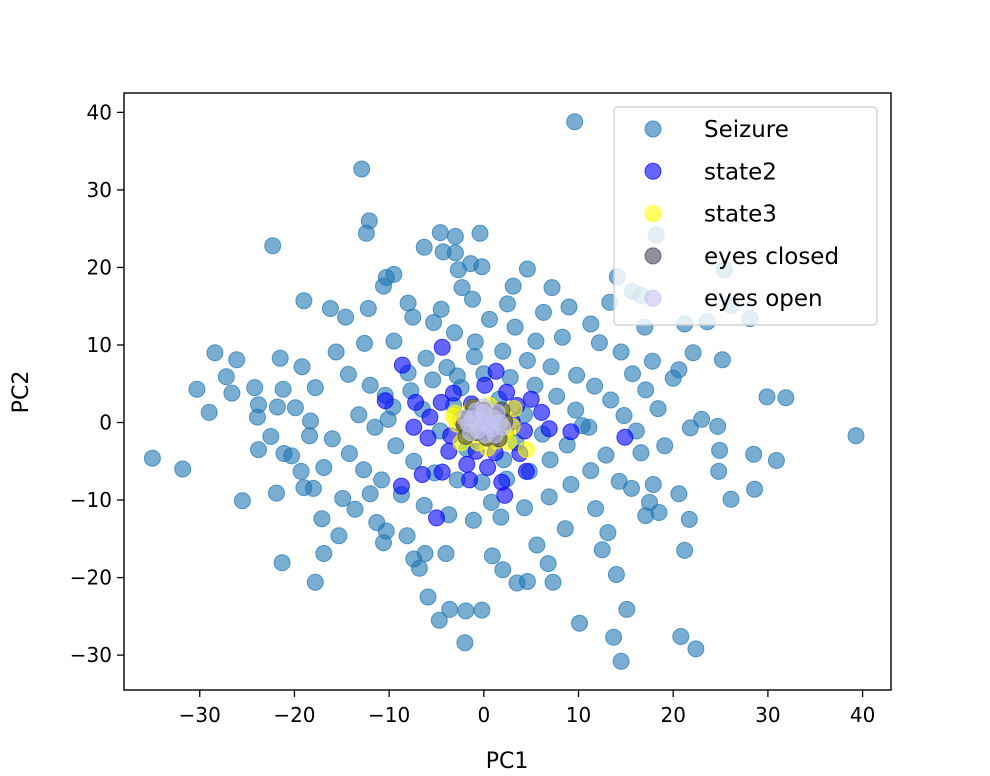 The width and height of the screenshot is (990, 776). Describe the element at coordinates (763, 299) in the screenshot. I see `legend-label: eyes open` at that location.